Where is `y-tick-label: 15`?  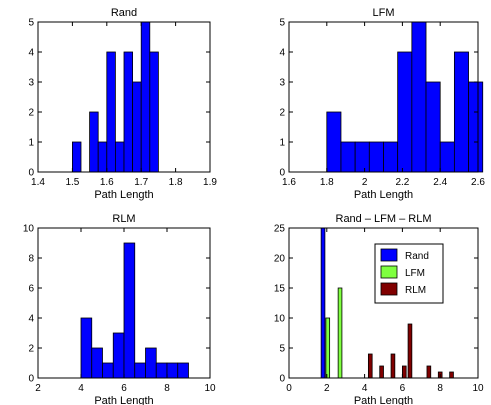 y-tick-label: 15 is located at coordinates (280, 289).